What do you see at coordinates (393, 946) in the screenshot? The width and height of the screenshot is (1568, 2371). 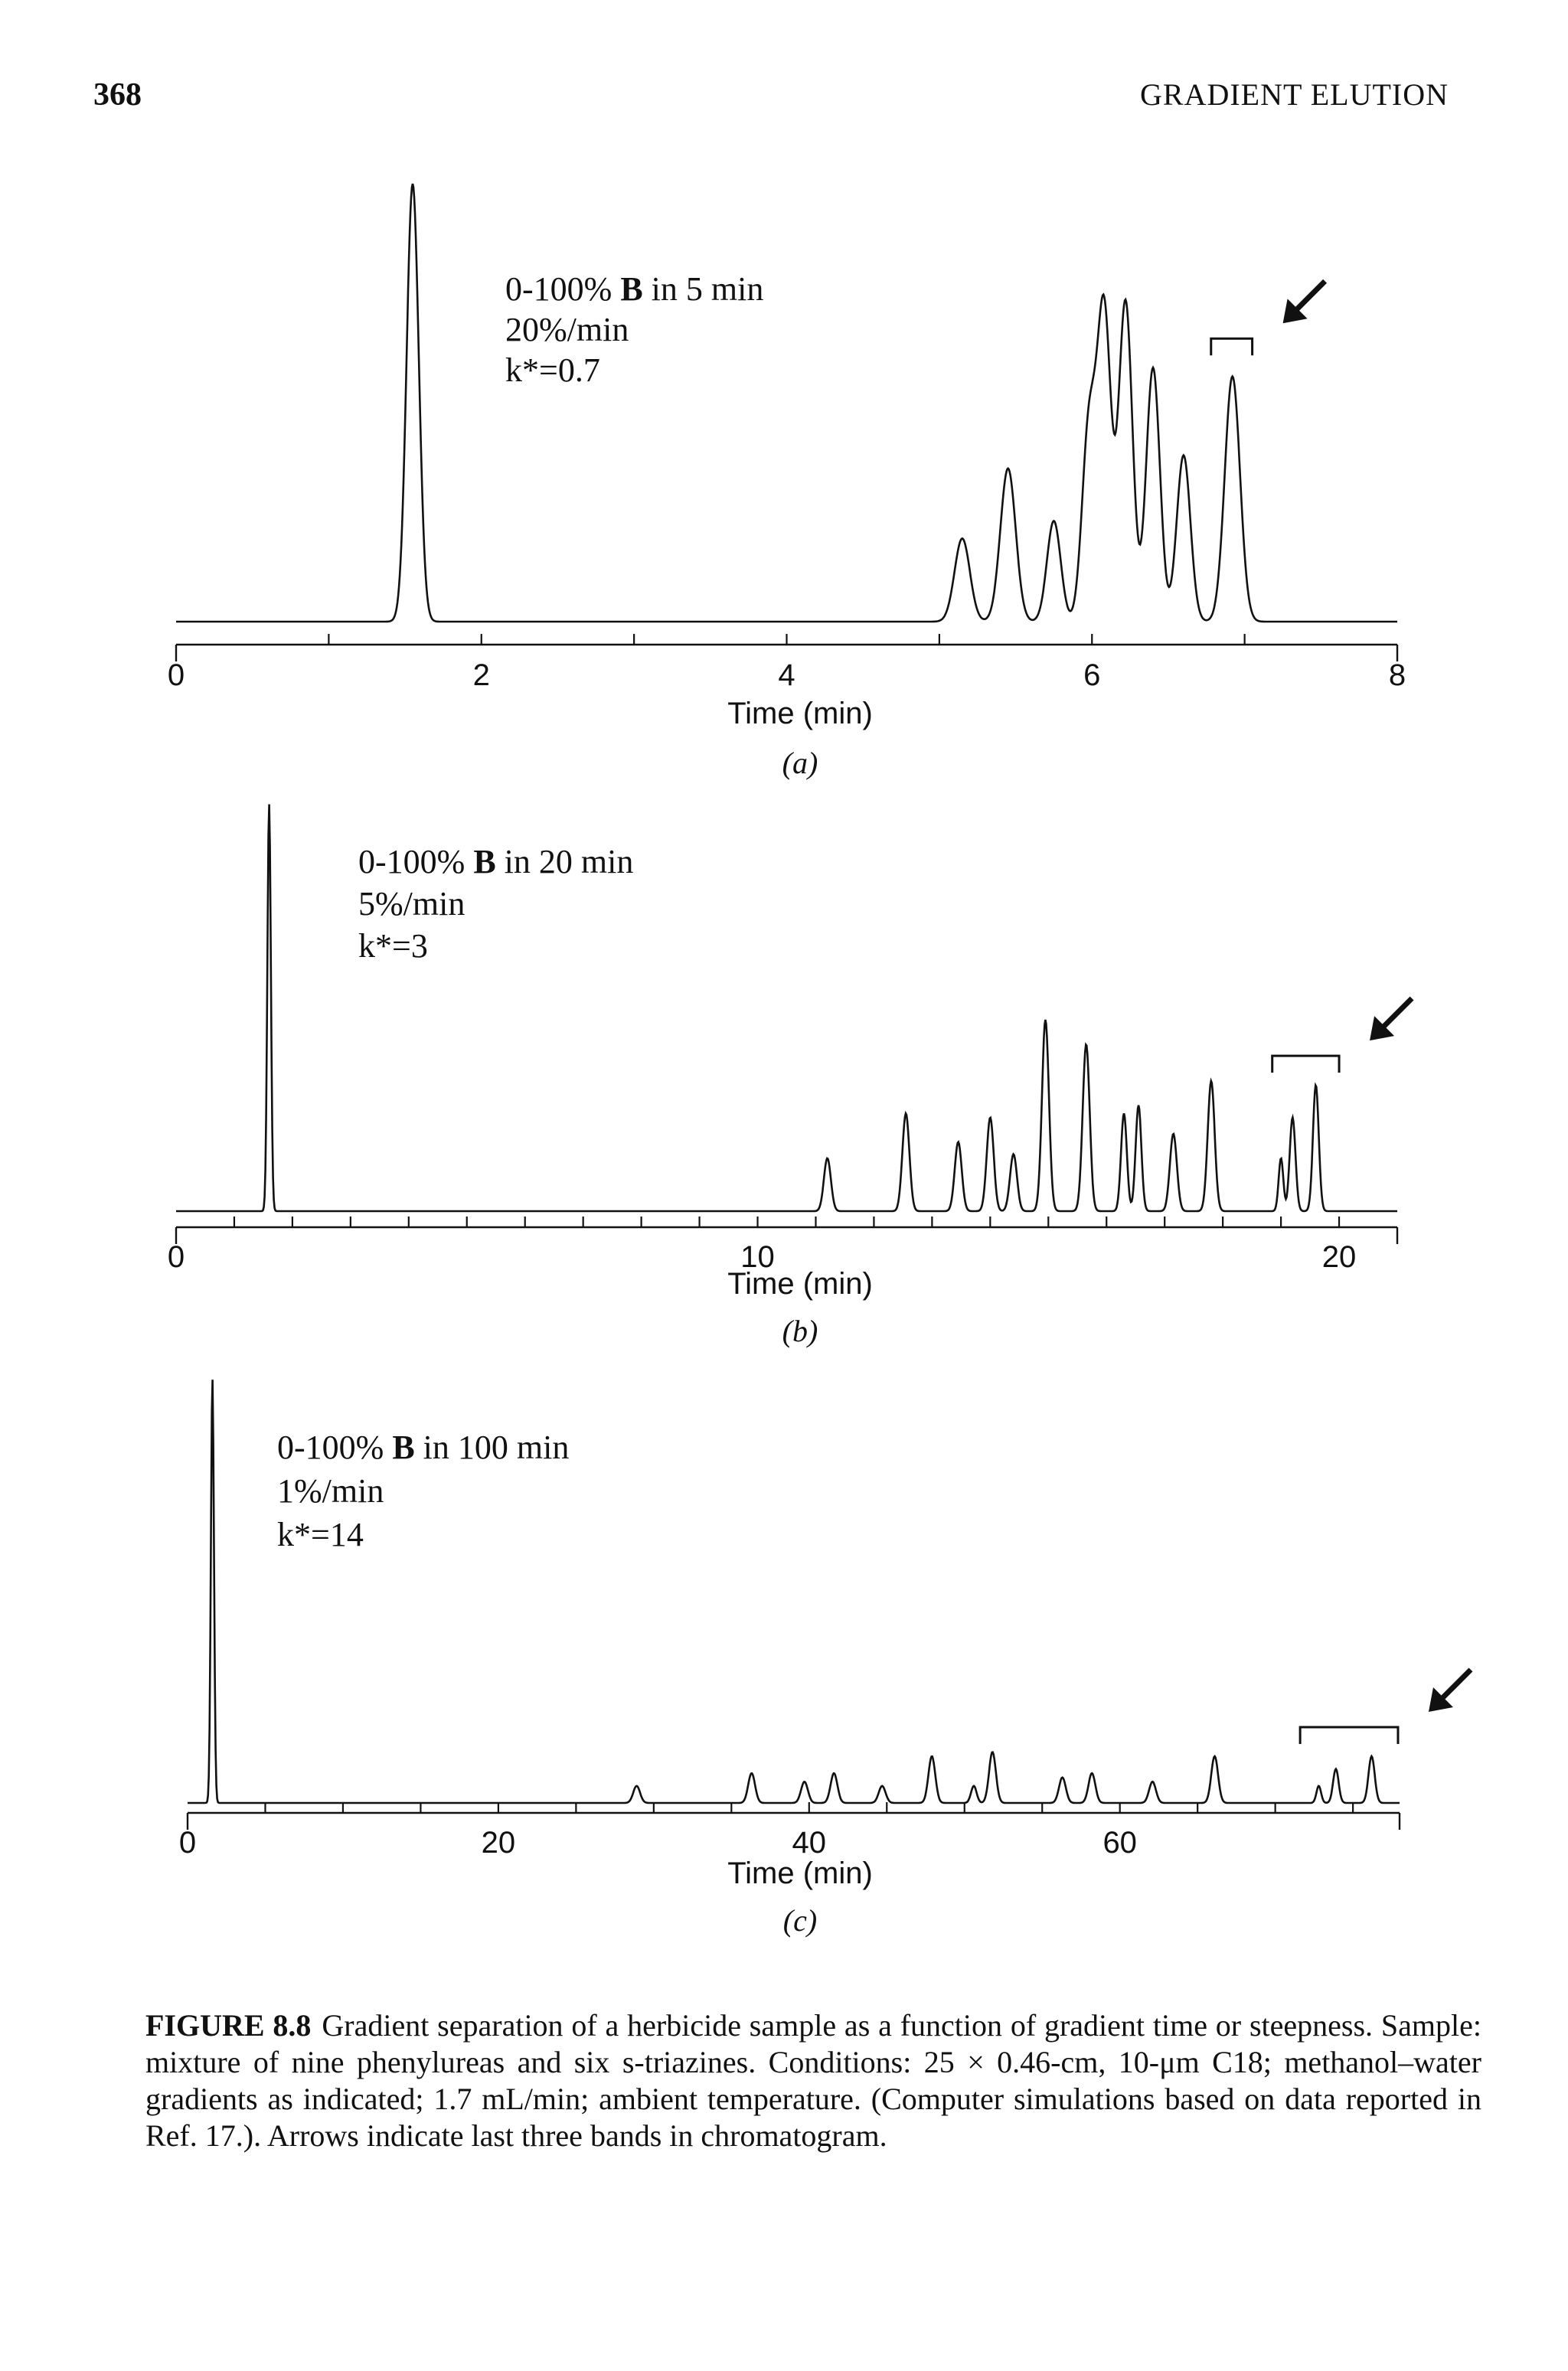 I see `conditions-kstar: k*=3` at bounding box center [393, 946].